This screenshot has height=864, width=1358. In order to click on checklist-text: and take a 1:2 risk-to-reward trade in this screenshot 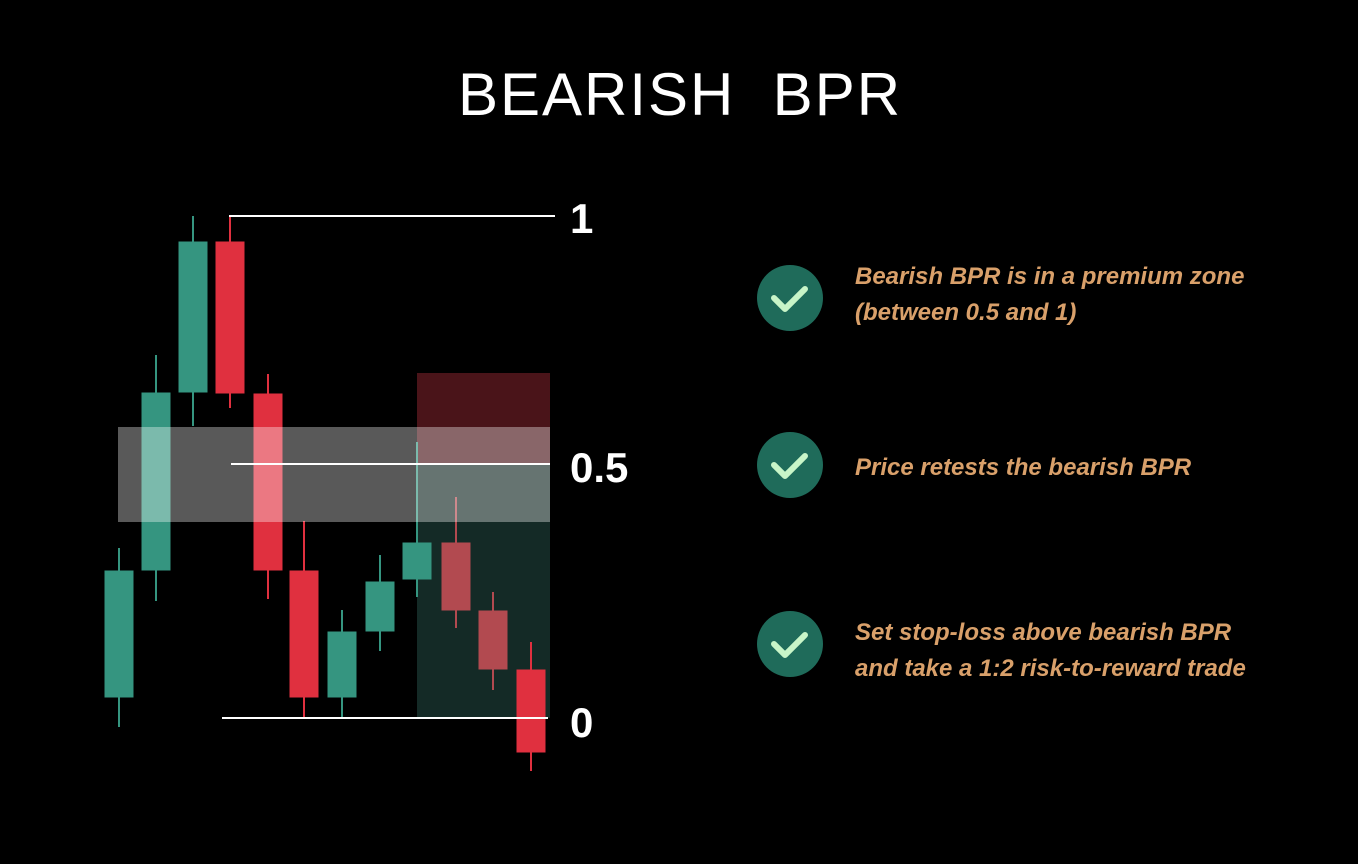, I will do `click(1050, 668)`.